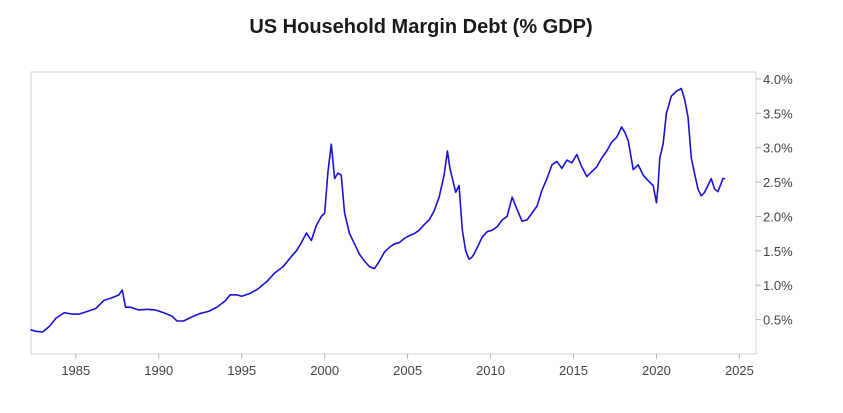  I want to click on x-tick-label: 2025, so click(739, 370).